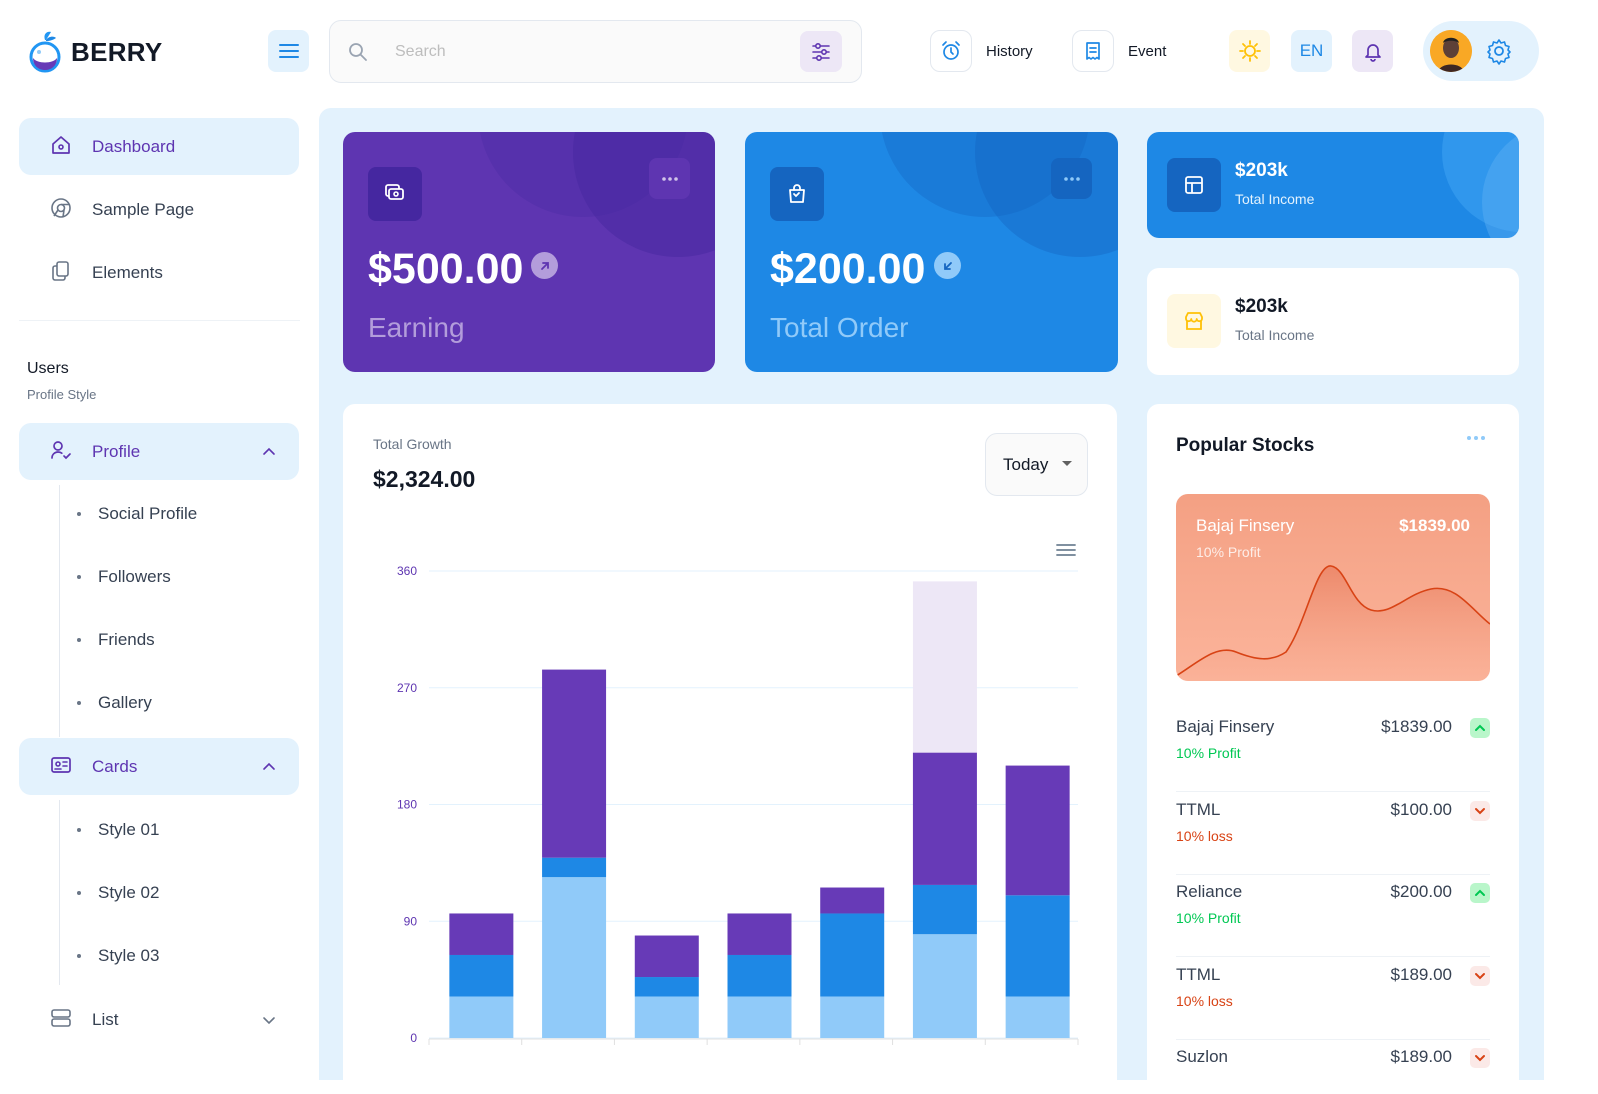 This screenshot has width=1598, height=1094. What do you see at coordinates (118, 956) in the screenshot?
I see `sidebar-subitem-style-03: Style 03` at bounding box center [118, 956].